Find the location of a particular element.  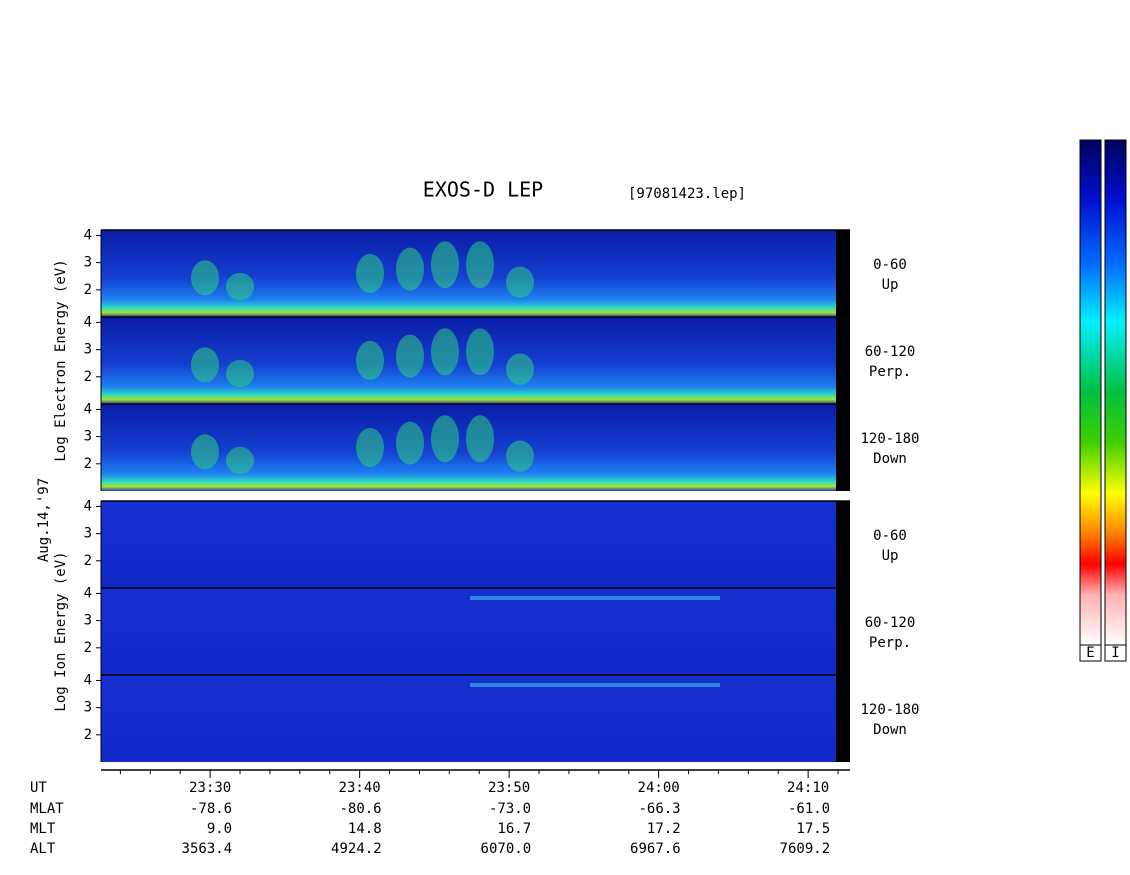

colorbar-label: E is located at coordinates (1090, 653).